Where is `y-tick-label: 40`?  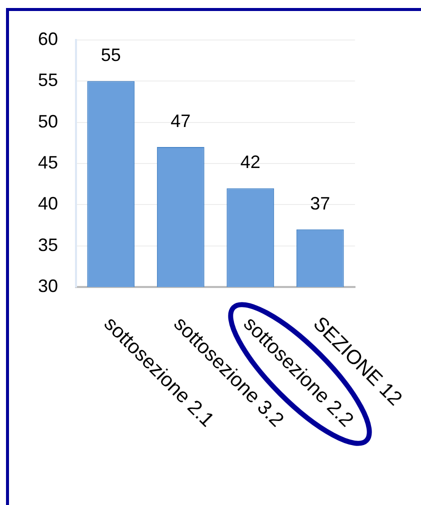 y-tick-label: 40 is located at coordinates (48, 204).